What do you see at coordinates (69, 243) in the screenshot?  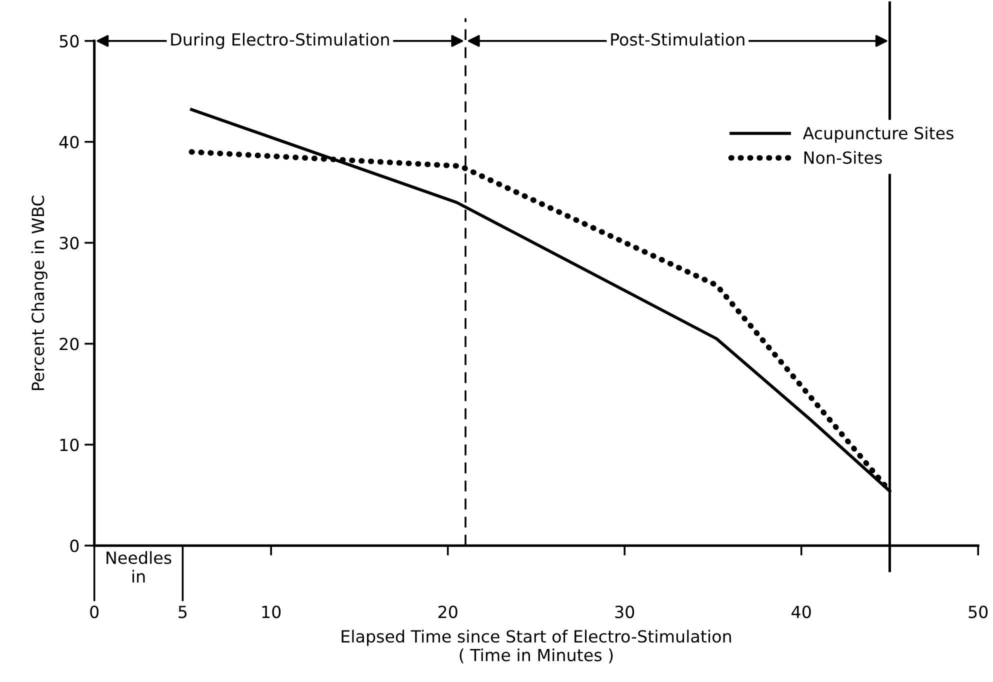 I see `y-tick-label: 30` at bounding box center [69, 243].